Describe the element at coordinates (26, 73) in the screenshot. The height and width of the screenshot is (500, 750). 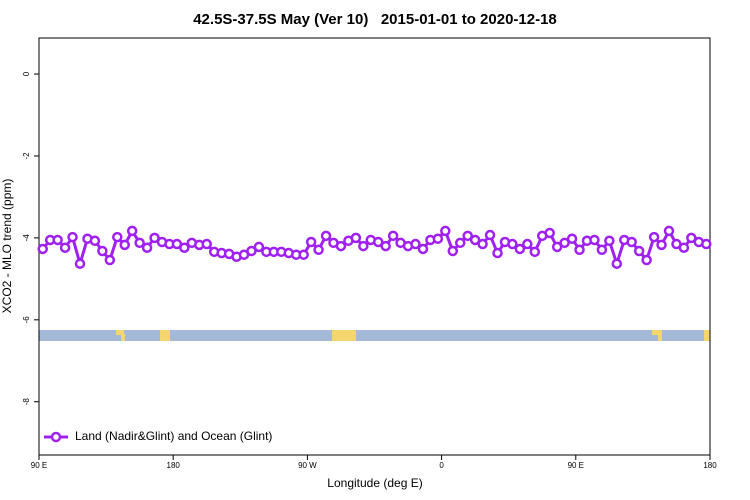
I see `y-tick-label: 0` at that location.